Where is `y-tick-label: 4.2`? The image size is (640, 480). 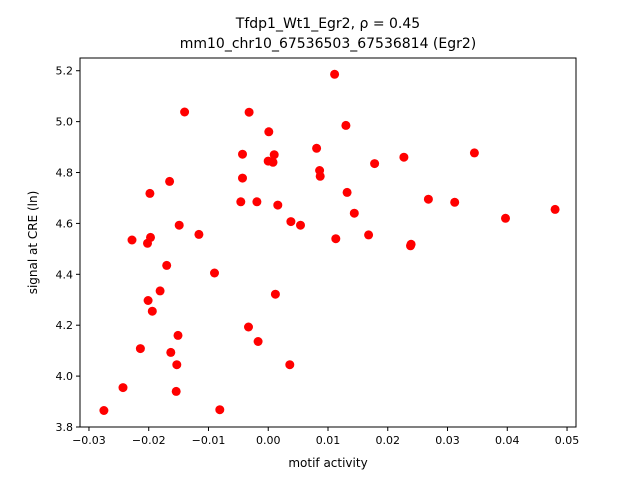
y-tick-label: 4.2 is located at coordinates (65, 325).